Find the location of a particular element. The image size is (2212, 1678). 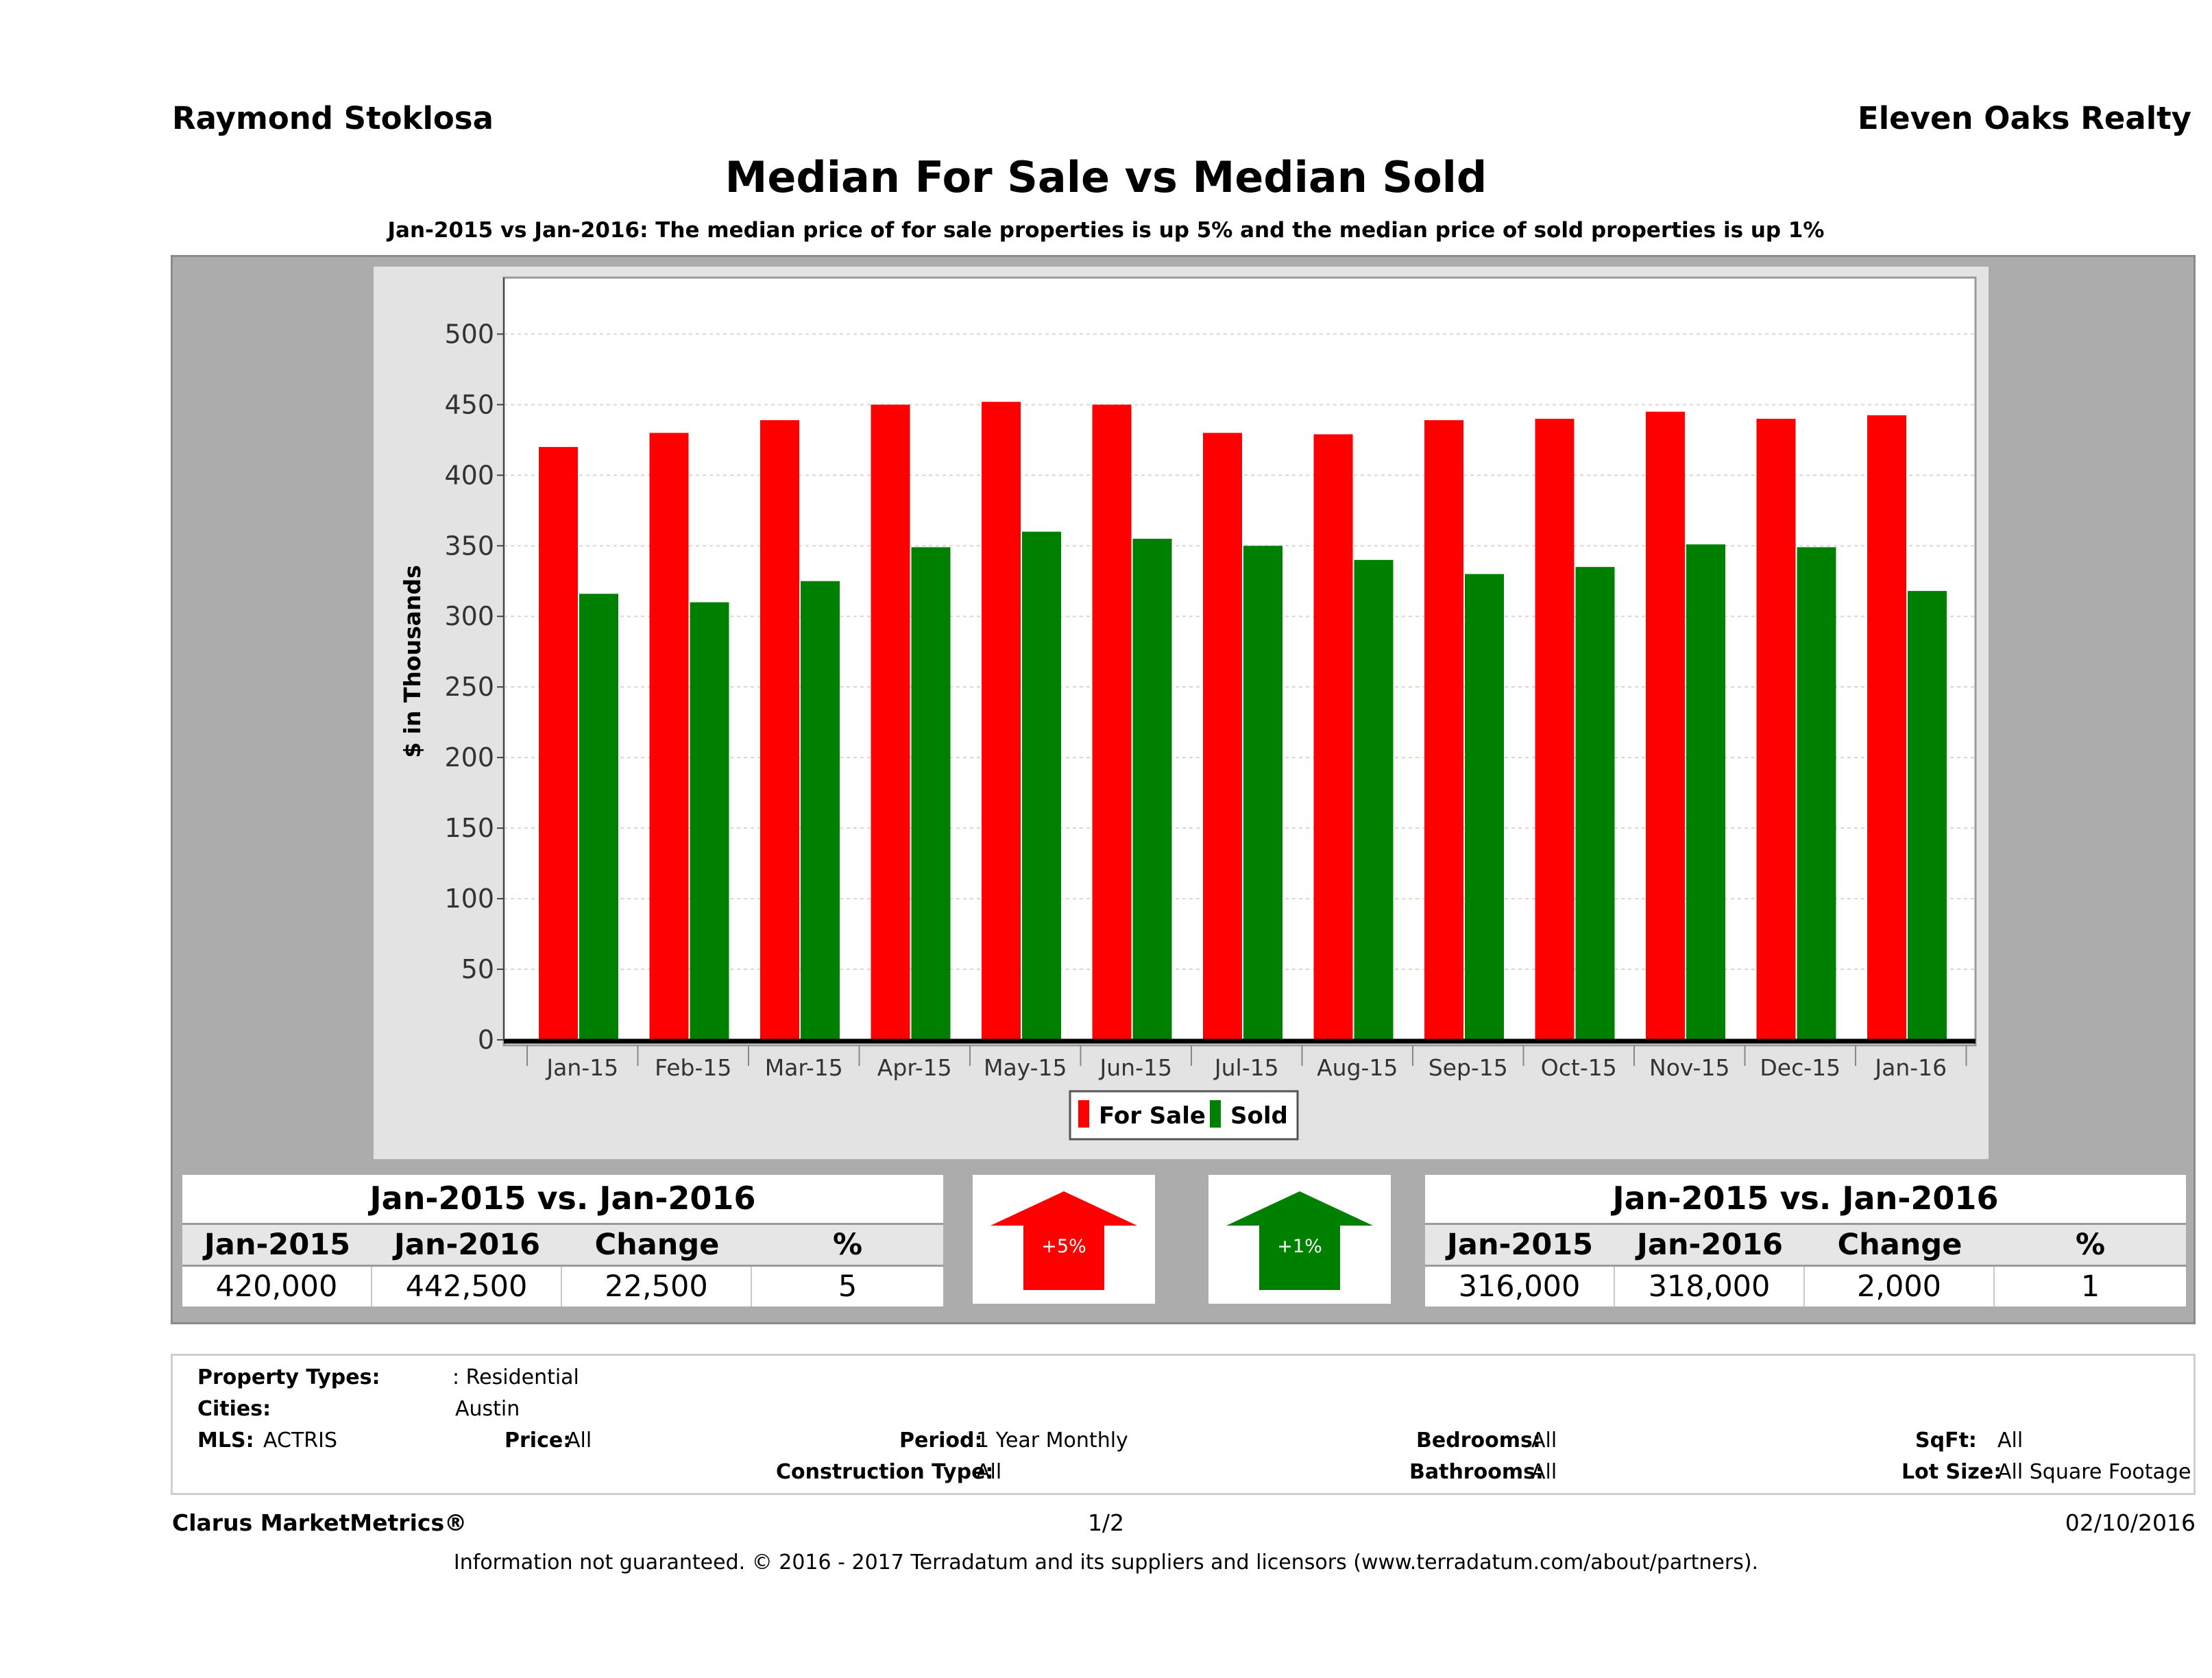

footer-date: 02/10/2016 is located at coordinates (2130, 1522).